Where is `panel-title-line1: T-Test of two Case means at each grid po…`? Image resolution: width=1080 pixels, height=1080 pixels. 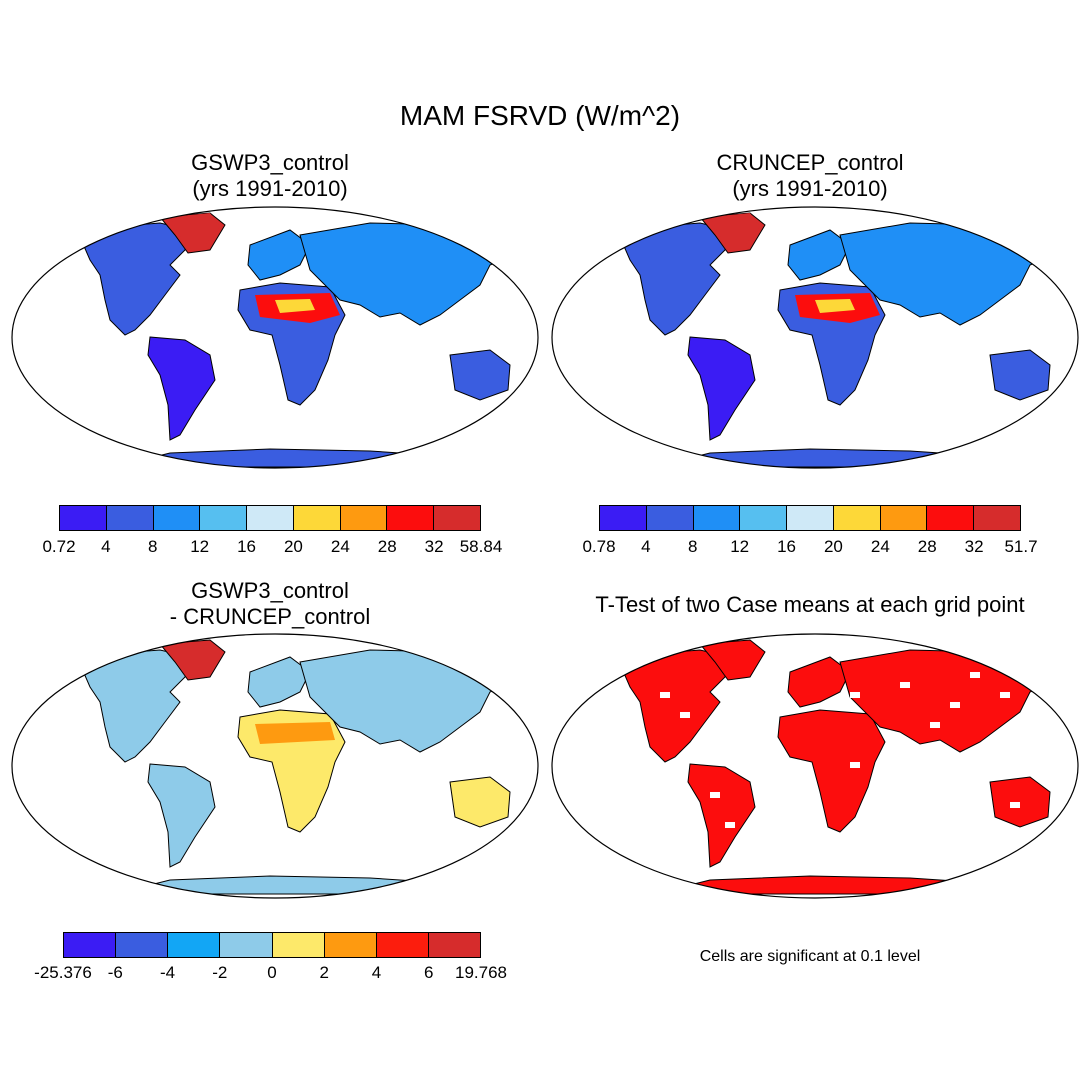 panel-title-line1: T-Test of two Case means at each grid po… is located at coordinates (810, 604).